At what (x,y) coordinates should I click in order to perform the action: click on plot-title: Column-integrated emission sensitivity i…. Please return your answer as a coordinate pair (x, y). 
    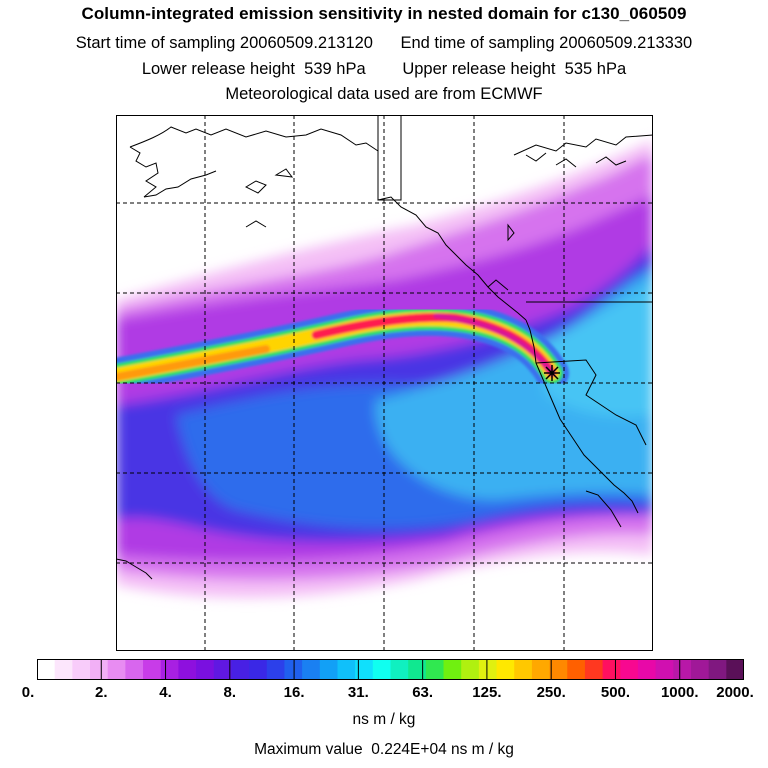
    Looking at the image, I should click on (384, 13).